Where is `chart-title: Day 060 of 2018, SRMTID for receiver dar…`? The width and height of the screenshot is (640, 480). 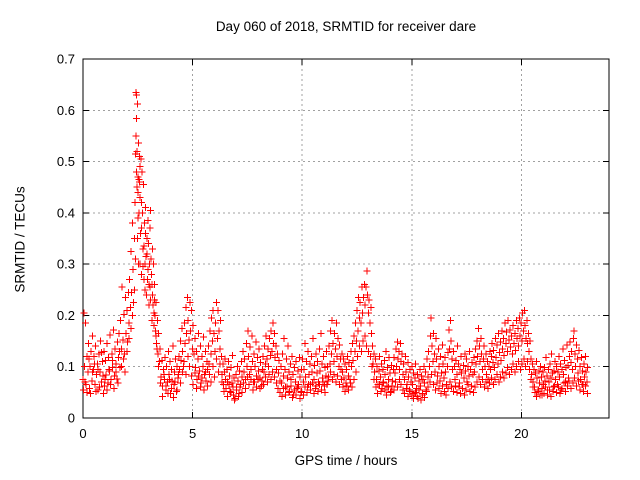
chart-title: Day 060 of 2018, SRMTID for receiver dar… is located at coordinates (346, 26).